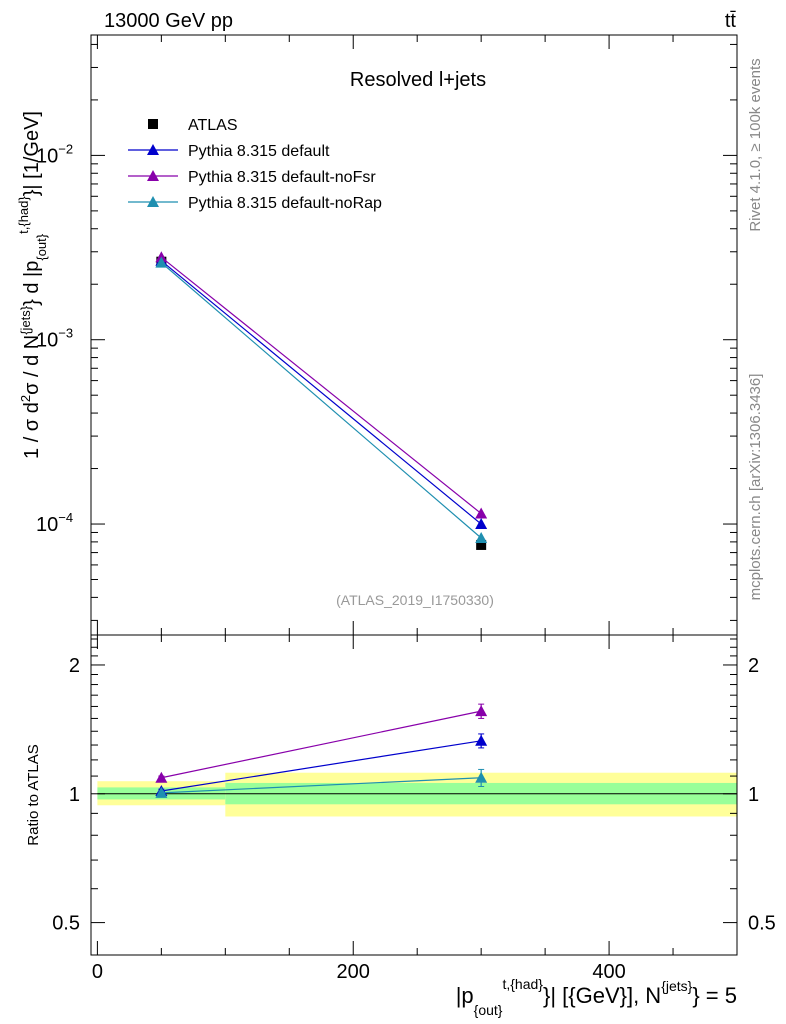 This screenshot has height=1024, width=786. What do you see at coordinates (415, 600) in the screenshot?
I see `analysis-id-label: (ATLAS_2019_I1750330)` at bounding box center [415, 600].